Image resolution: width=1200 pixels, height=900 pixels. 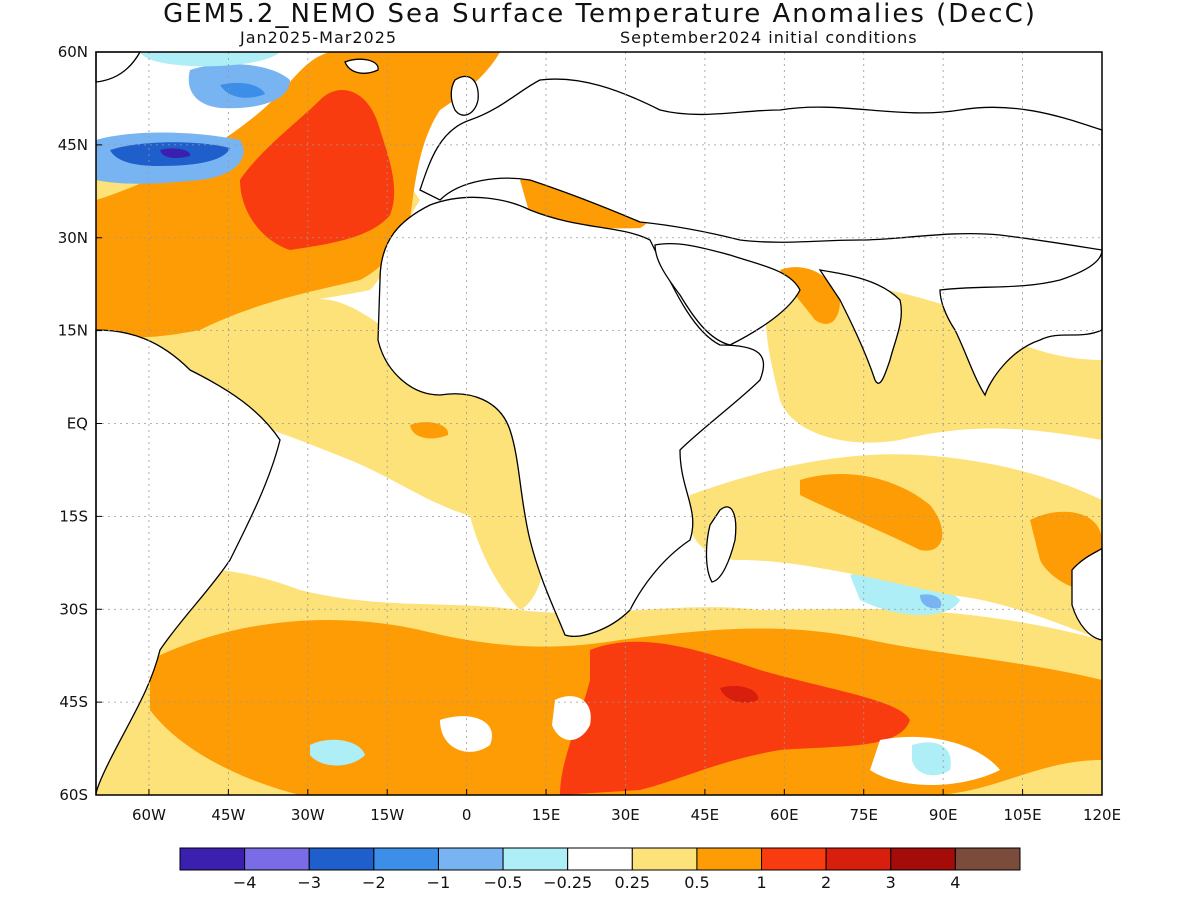 What do you see at coordinates (73, 516) in the screenshot?
I see `lat-tick-label: 15S` at bounding box center [73, 516].